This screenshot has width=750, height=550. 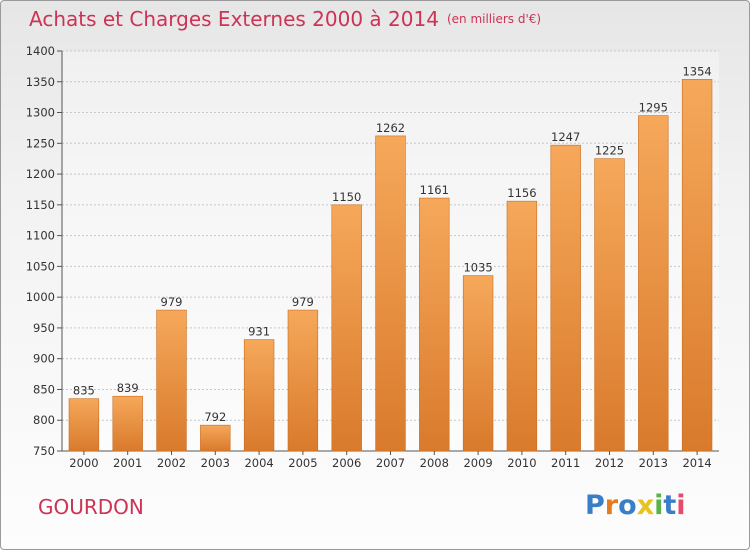 What do you see at coordinates (84, 391) in the screenshot?
I see `bar-value-label: 835` at bounding box center [84, 391].